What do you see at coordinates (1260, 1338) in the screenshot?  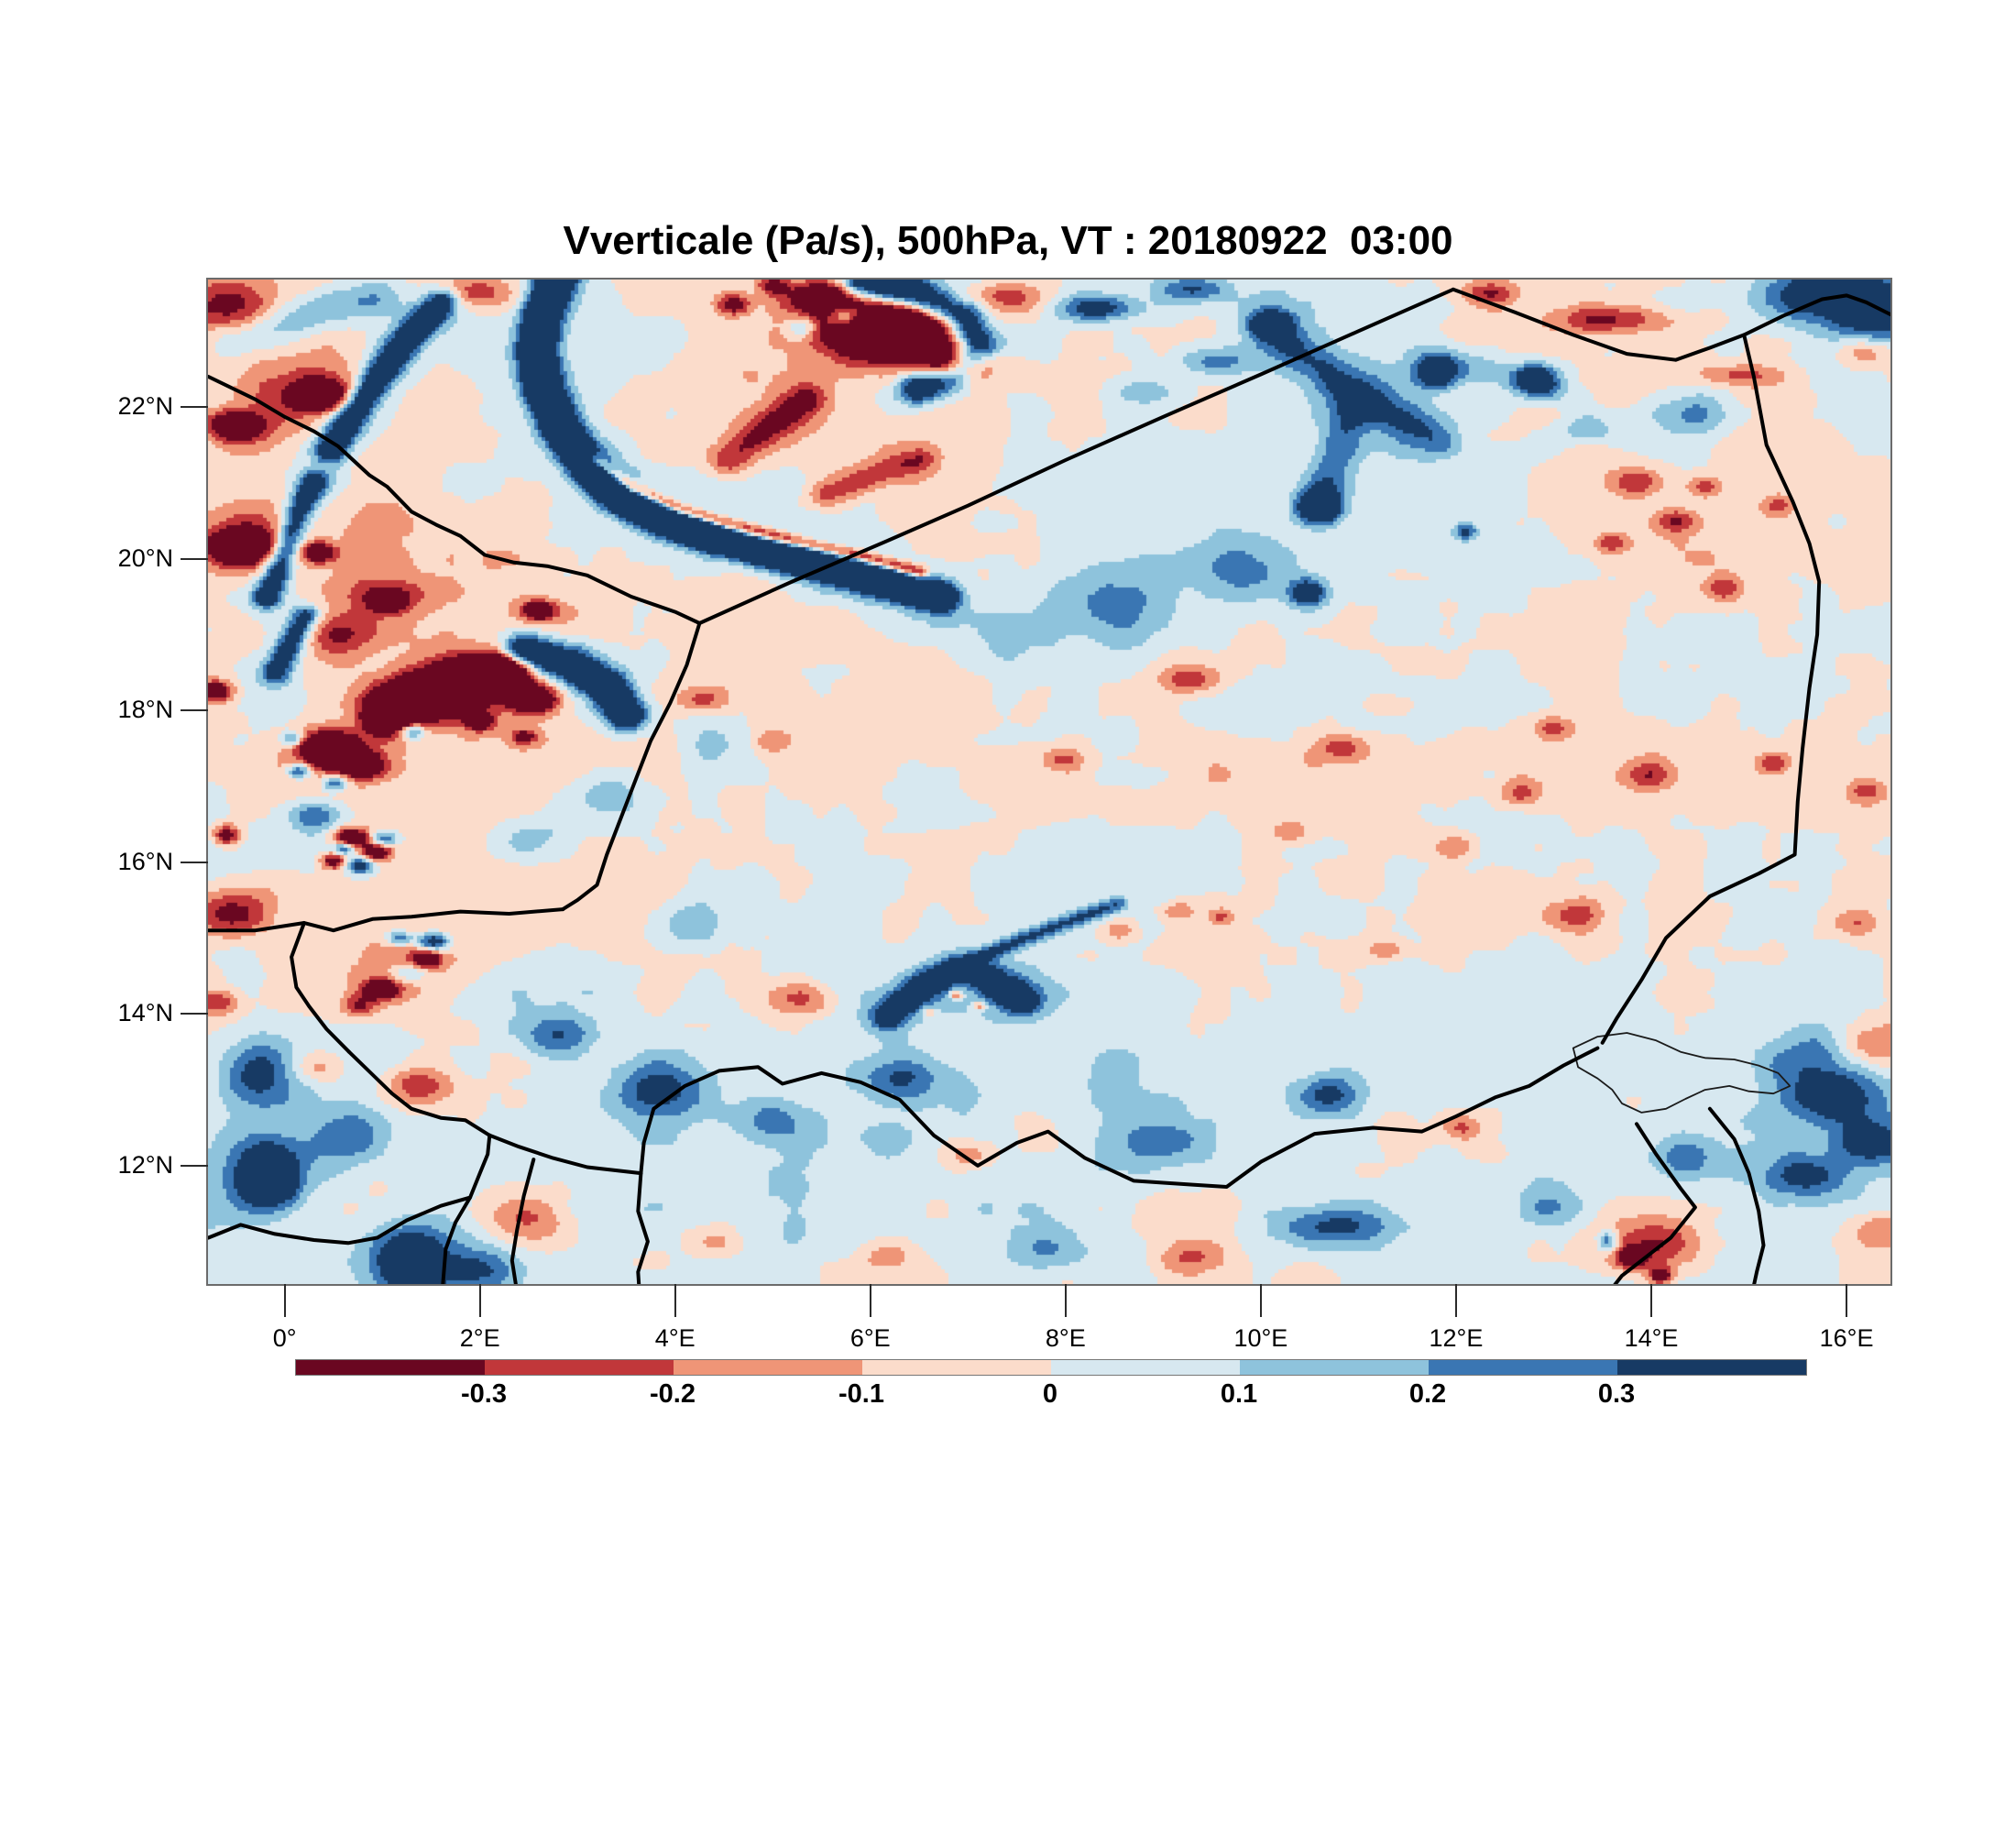 I see `lon-tick-label: 10°E` at bounding box center [1260, 1338].